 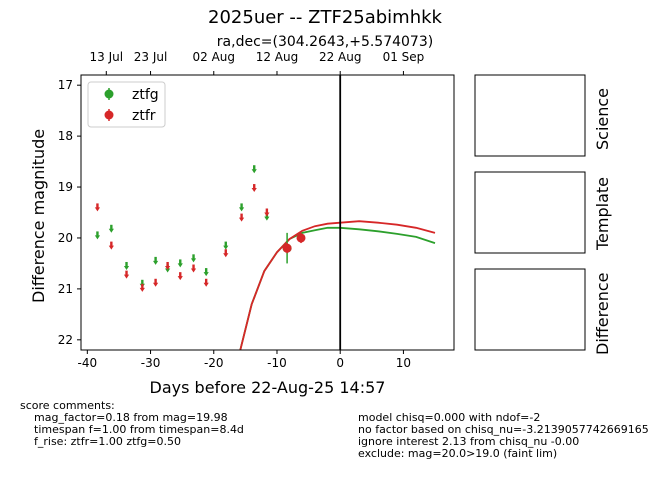 What do you see at coordinates (325, 42) in the screenshot?
I see `chart-subtitle: ra,dec=(304.2643,+5.574073)` at bounding box center [325, 42].